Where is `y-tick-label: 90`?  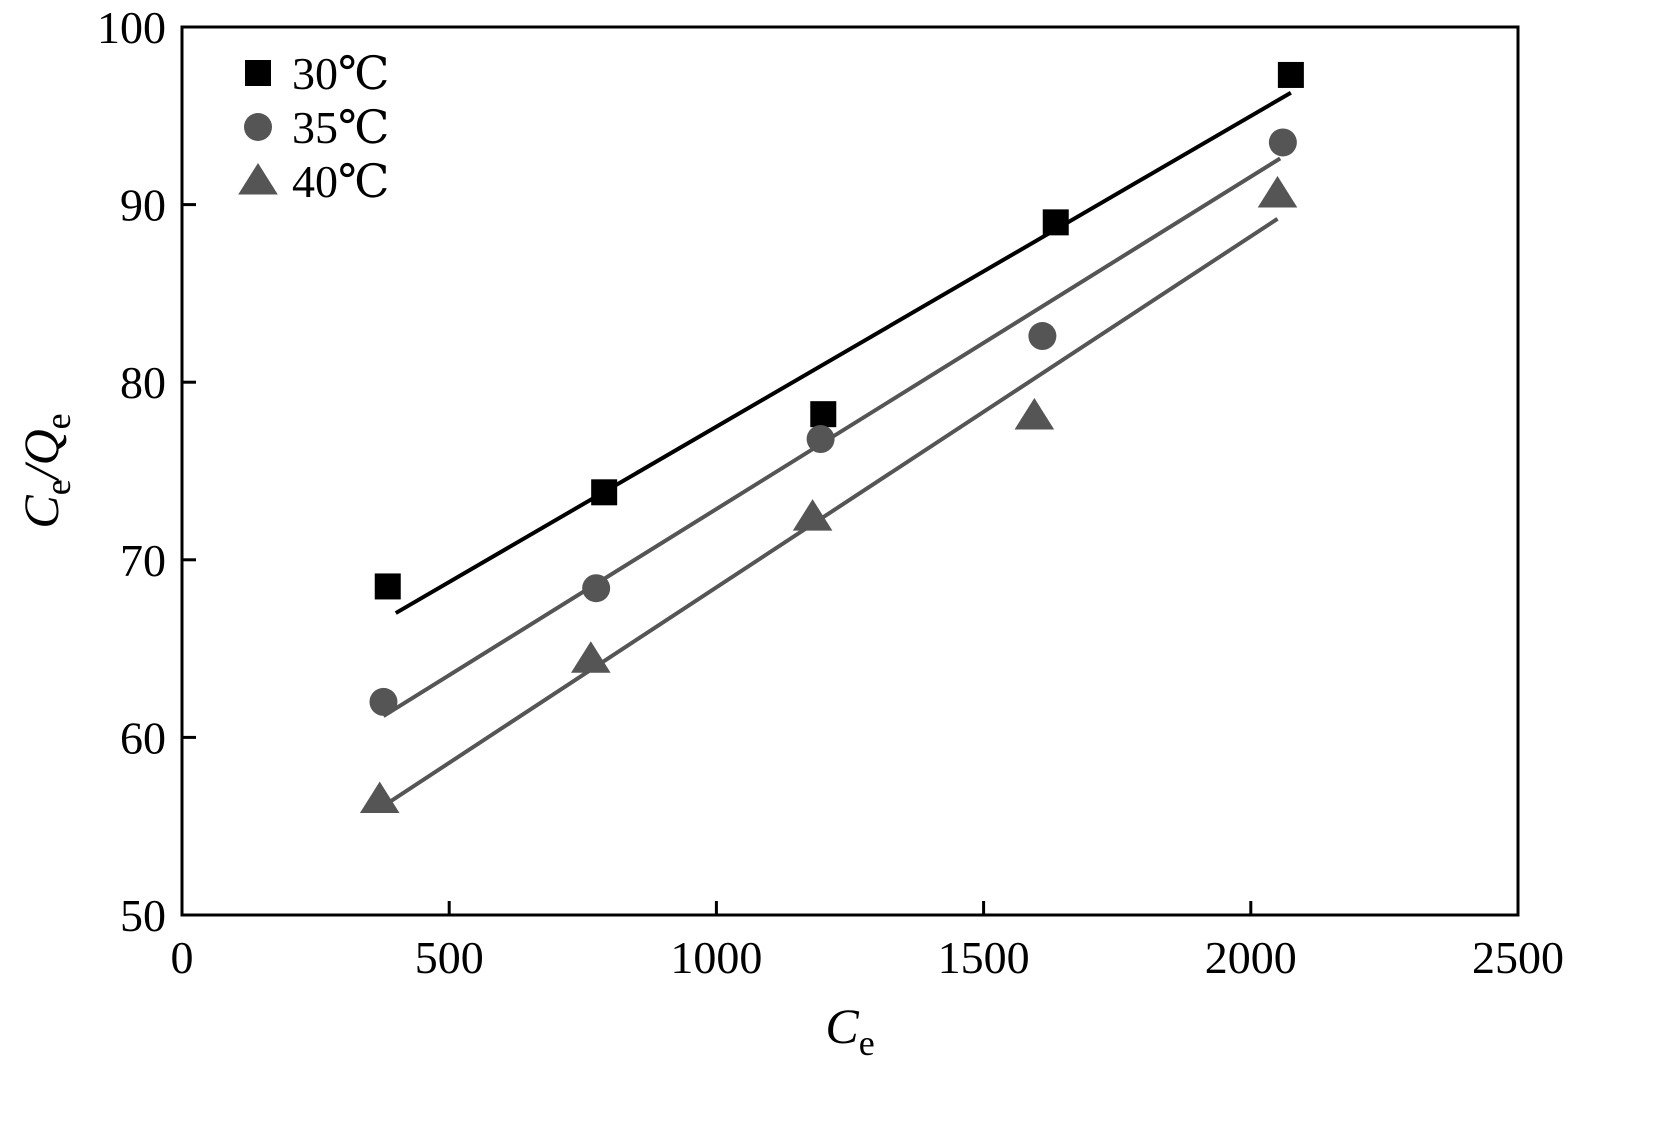
y-tick-label: 90 is located at coordinates (143, 205).